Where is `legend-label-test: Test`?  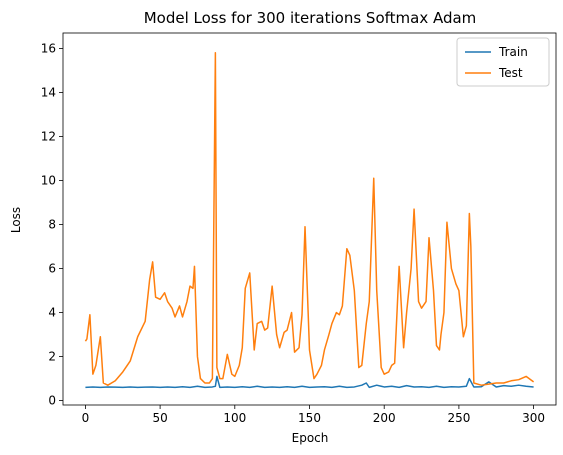
legend-label-test: Test is located at coordinates (510, 73).